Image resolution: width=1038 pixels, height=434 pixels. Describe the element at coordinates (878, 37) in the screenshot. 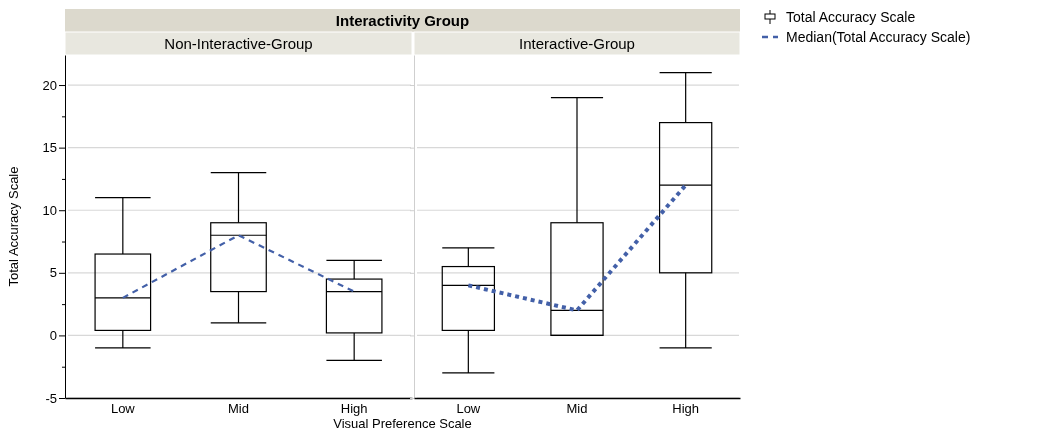

I see `legend-label: Median(Total Accuracy Scale)` at that location.